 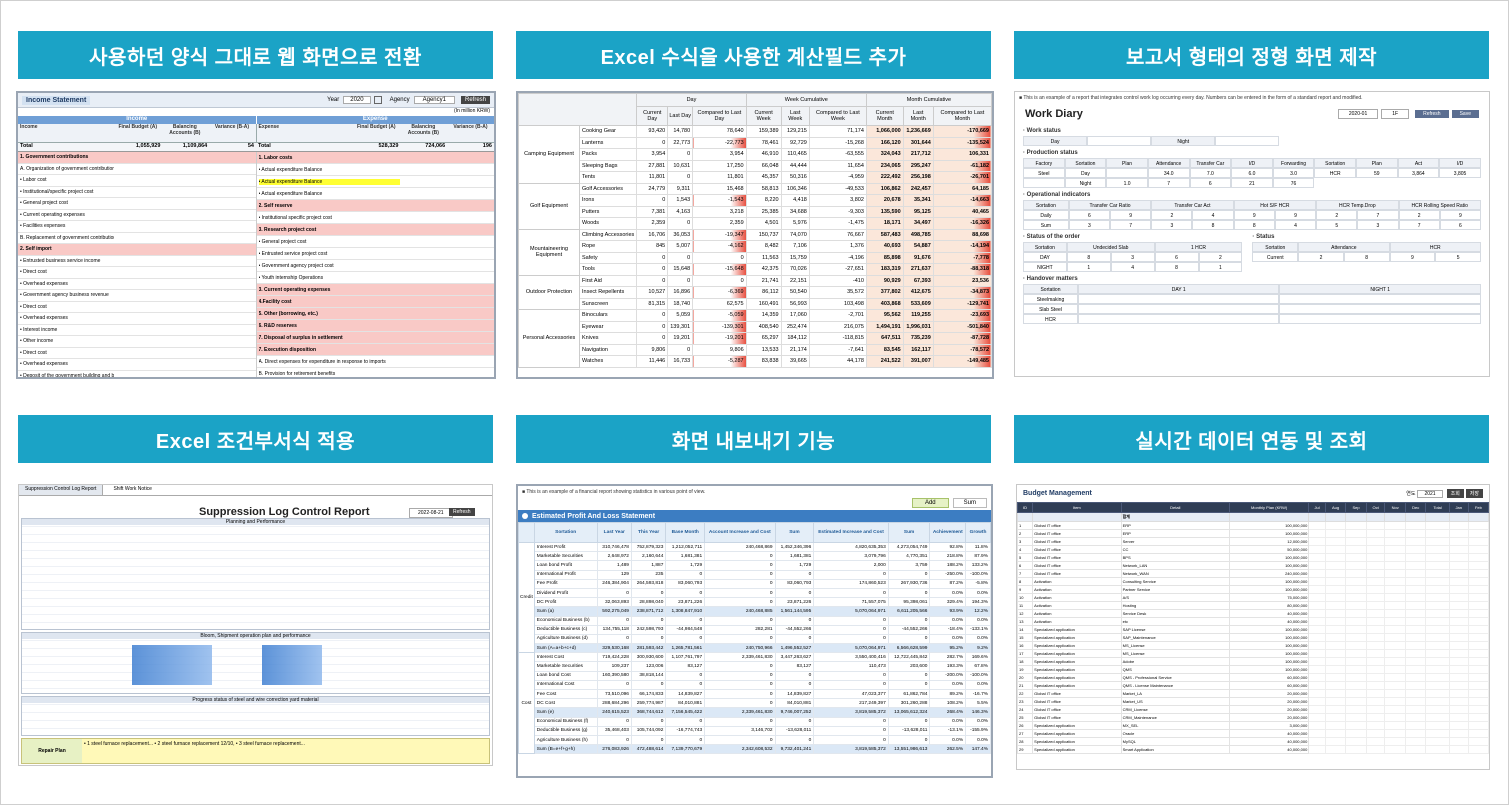 What do you see at coordinates (837, 246) in the screenshot?
I see `kpi-cell: 1,376` at bounding box center [837, 246].